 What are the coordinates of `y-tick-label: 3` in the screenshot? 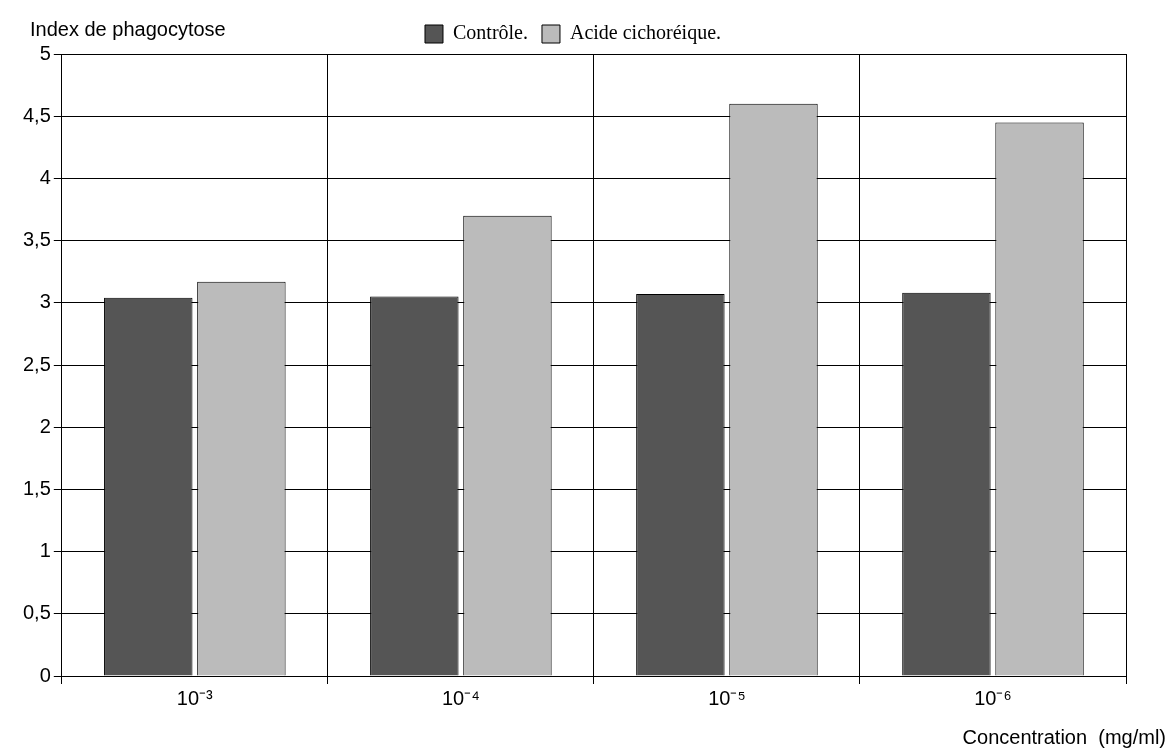 It's located at (45, 301).